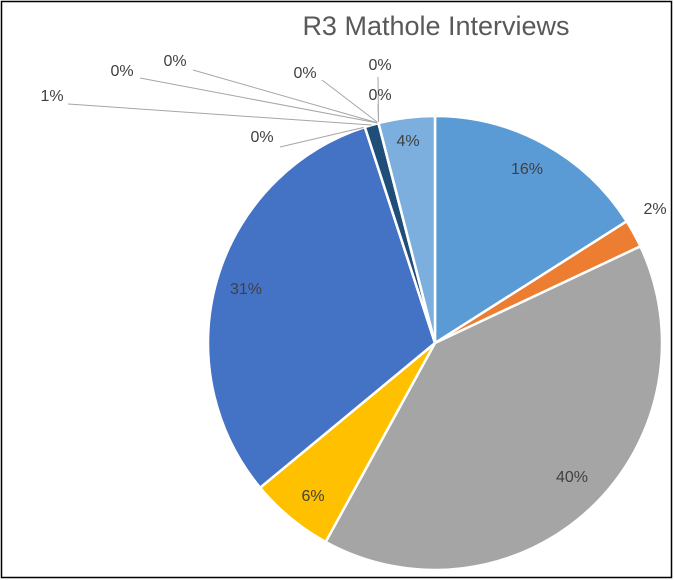 The width and height of the screenshot is (674, 580). I want to click on data-label: 2%, so click(654, 209).